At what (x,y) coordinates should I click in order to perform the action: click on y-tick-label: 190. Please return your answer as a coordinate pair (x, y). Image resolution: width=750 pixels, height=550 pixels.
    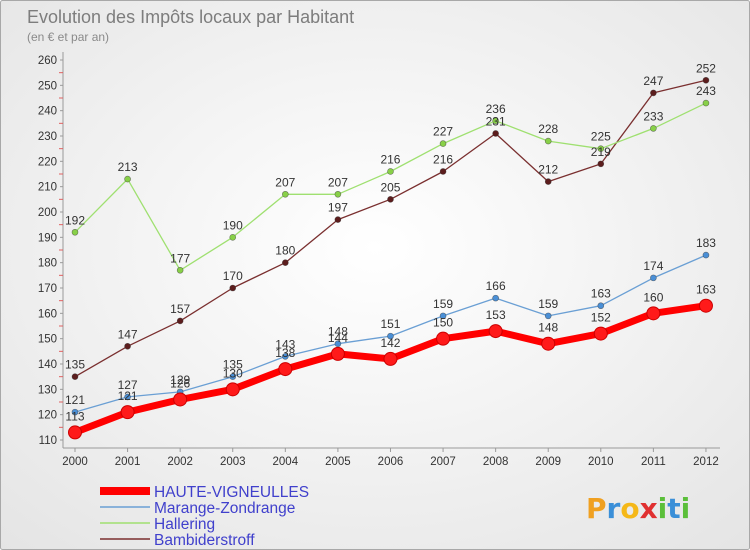
    Looking at the image, I should click on (47, 238).